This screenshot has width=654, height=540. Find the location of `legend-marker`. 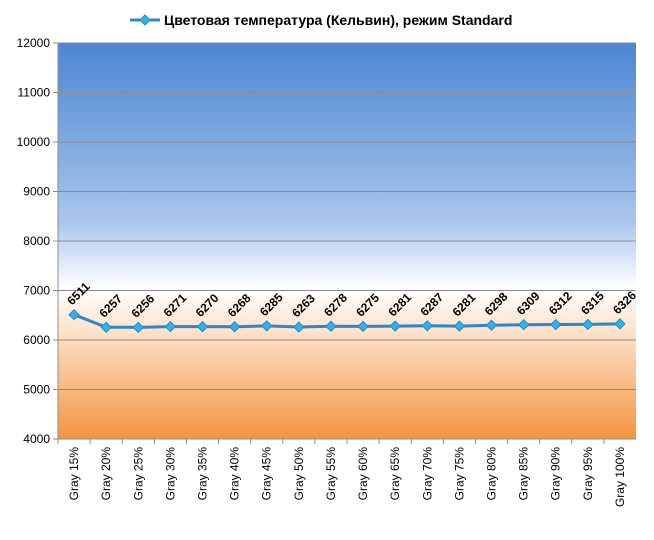

legend-marker is located at coordinates (145, 20).